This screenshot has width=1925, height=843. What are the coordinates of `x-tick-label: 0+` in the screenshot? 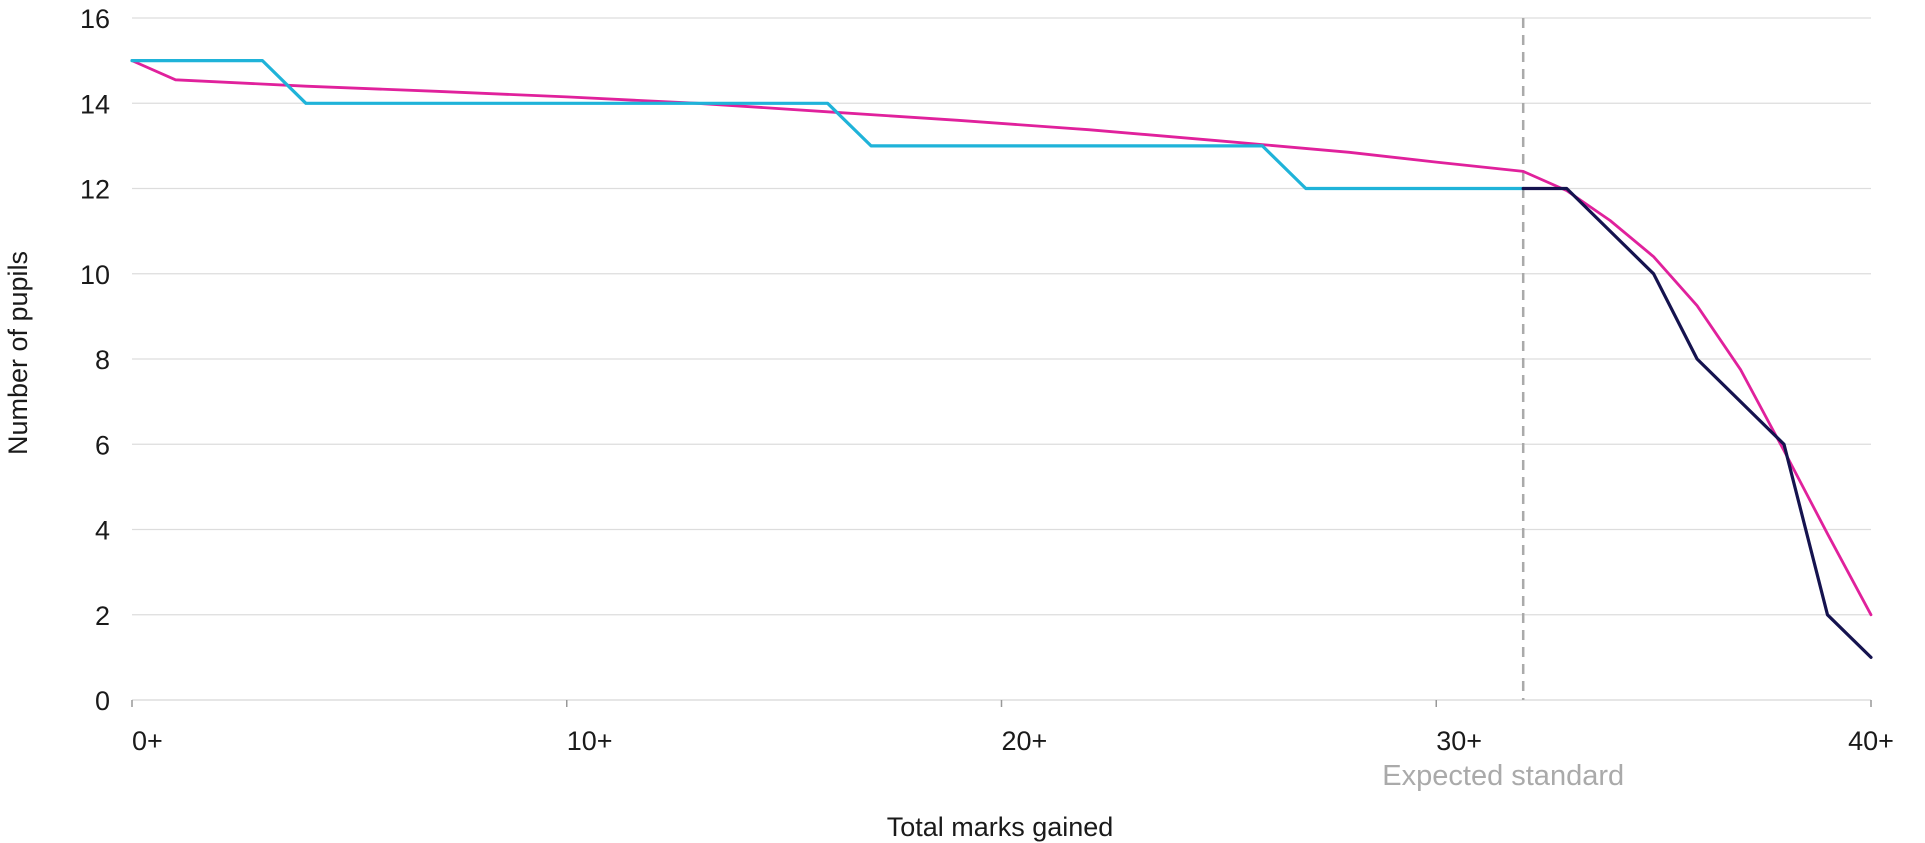 It's located at (147, 741).